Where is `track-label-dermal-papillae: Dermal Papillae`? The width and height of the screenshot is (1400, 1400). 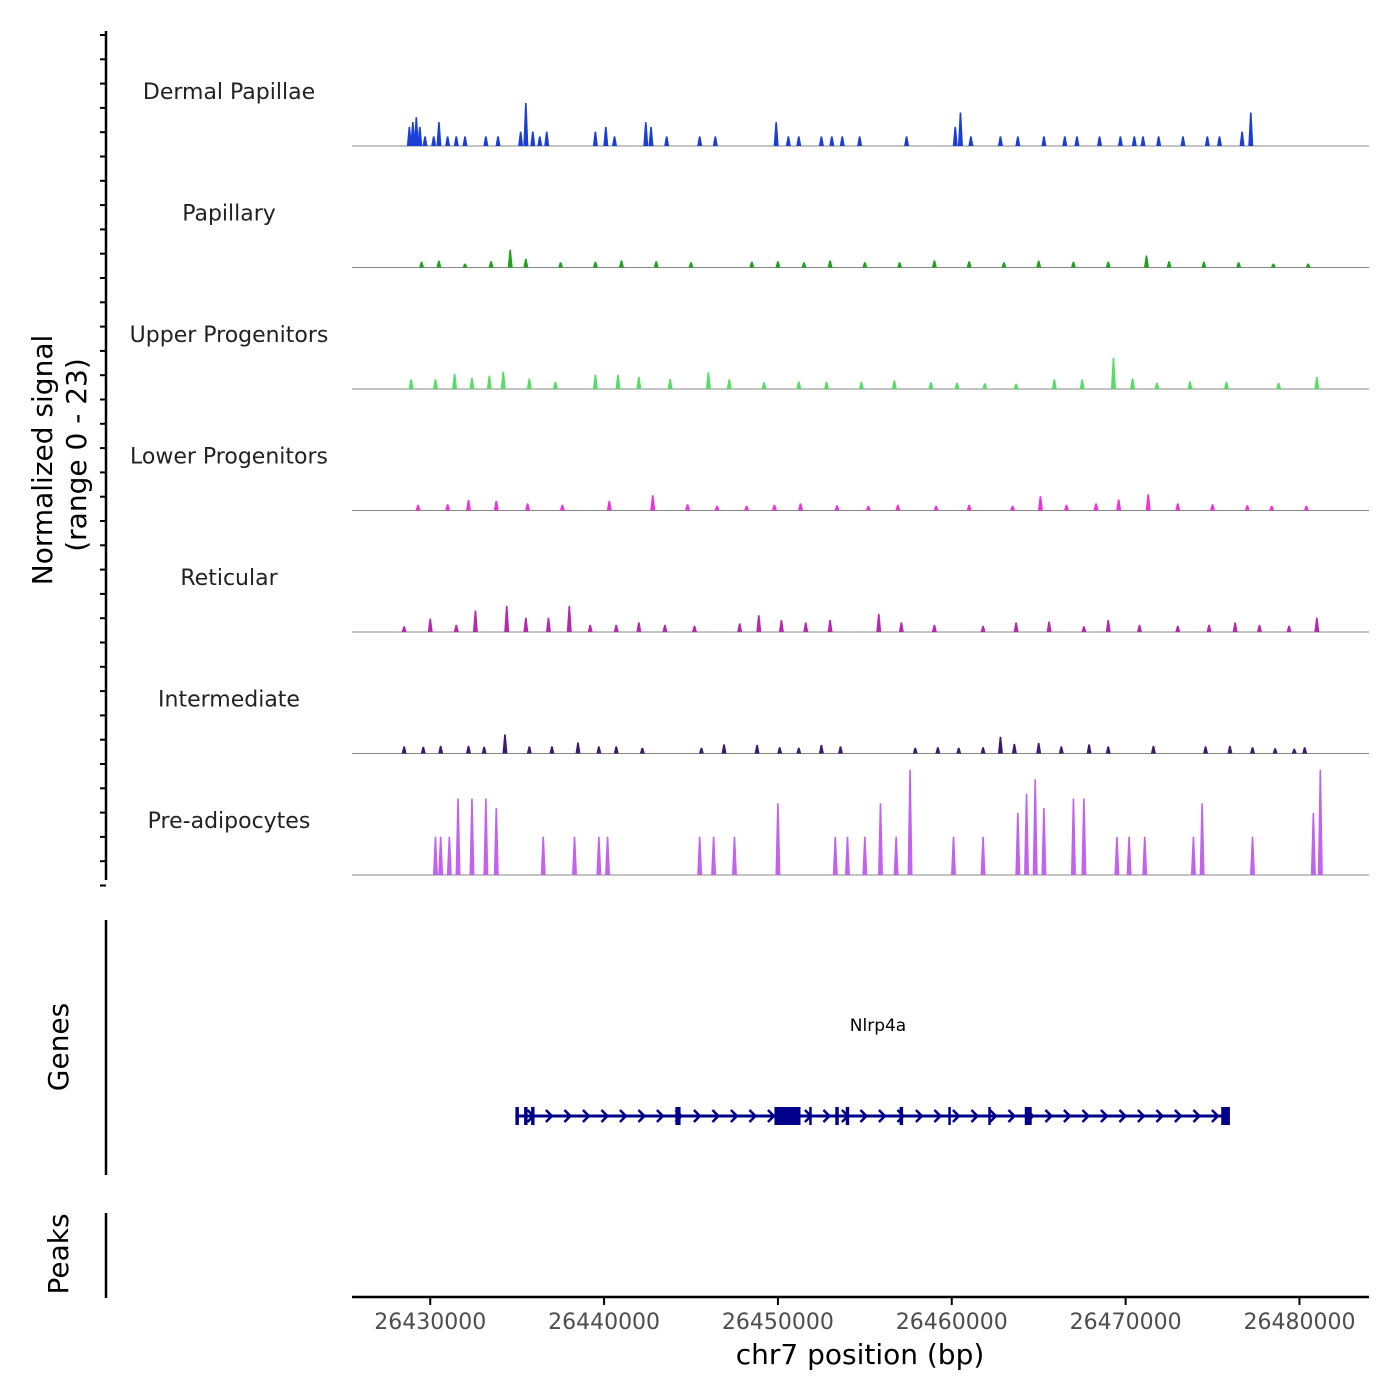
track-label-dermal-papillae: Dermal Papillae is located at coordinates (229, 92).